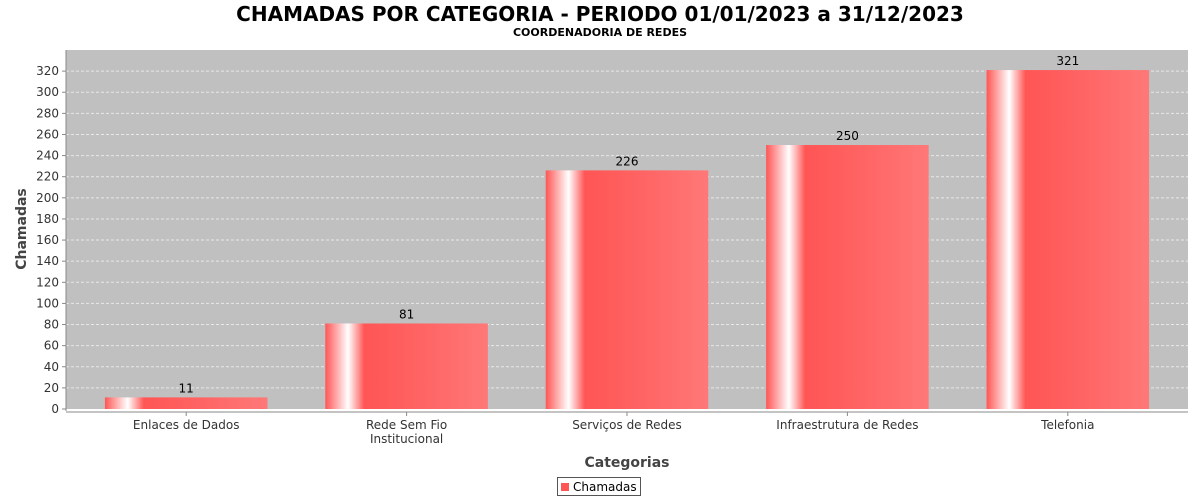 Image resolution: width=1200 pixels, height=500 pixels. I want to click on x-tick-label: Infraestrutura de Redes, so click(847, 425).